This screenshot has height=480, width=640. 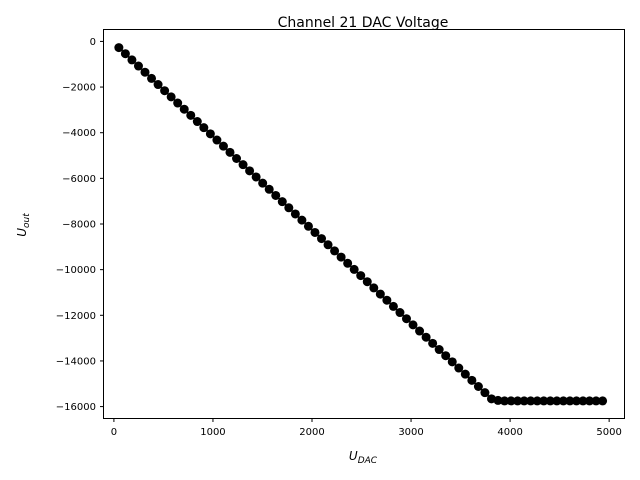 I want to click on y-tick-label: −8000, so click(x=79, y=225).